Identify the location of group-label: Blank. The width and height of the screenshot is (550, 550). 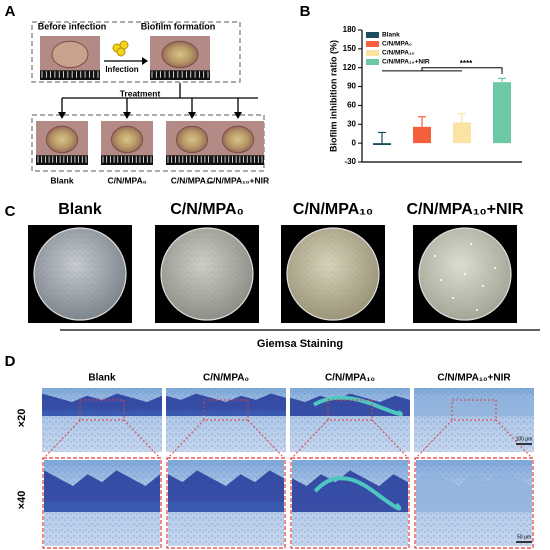
(61, 180).